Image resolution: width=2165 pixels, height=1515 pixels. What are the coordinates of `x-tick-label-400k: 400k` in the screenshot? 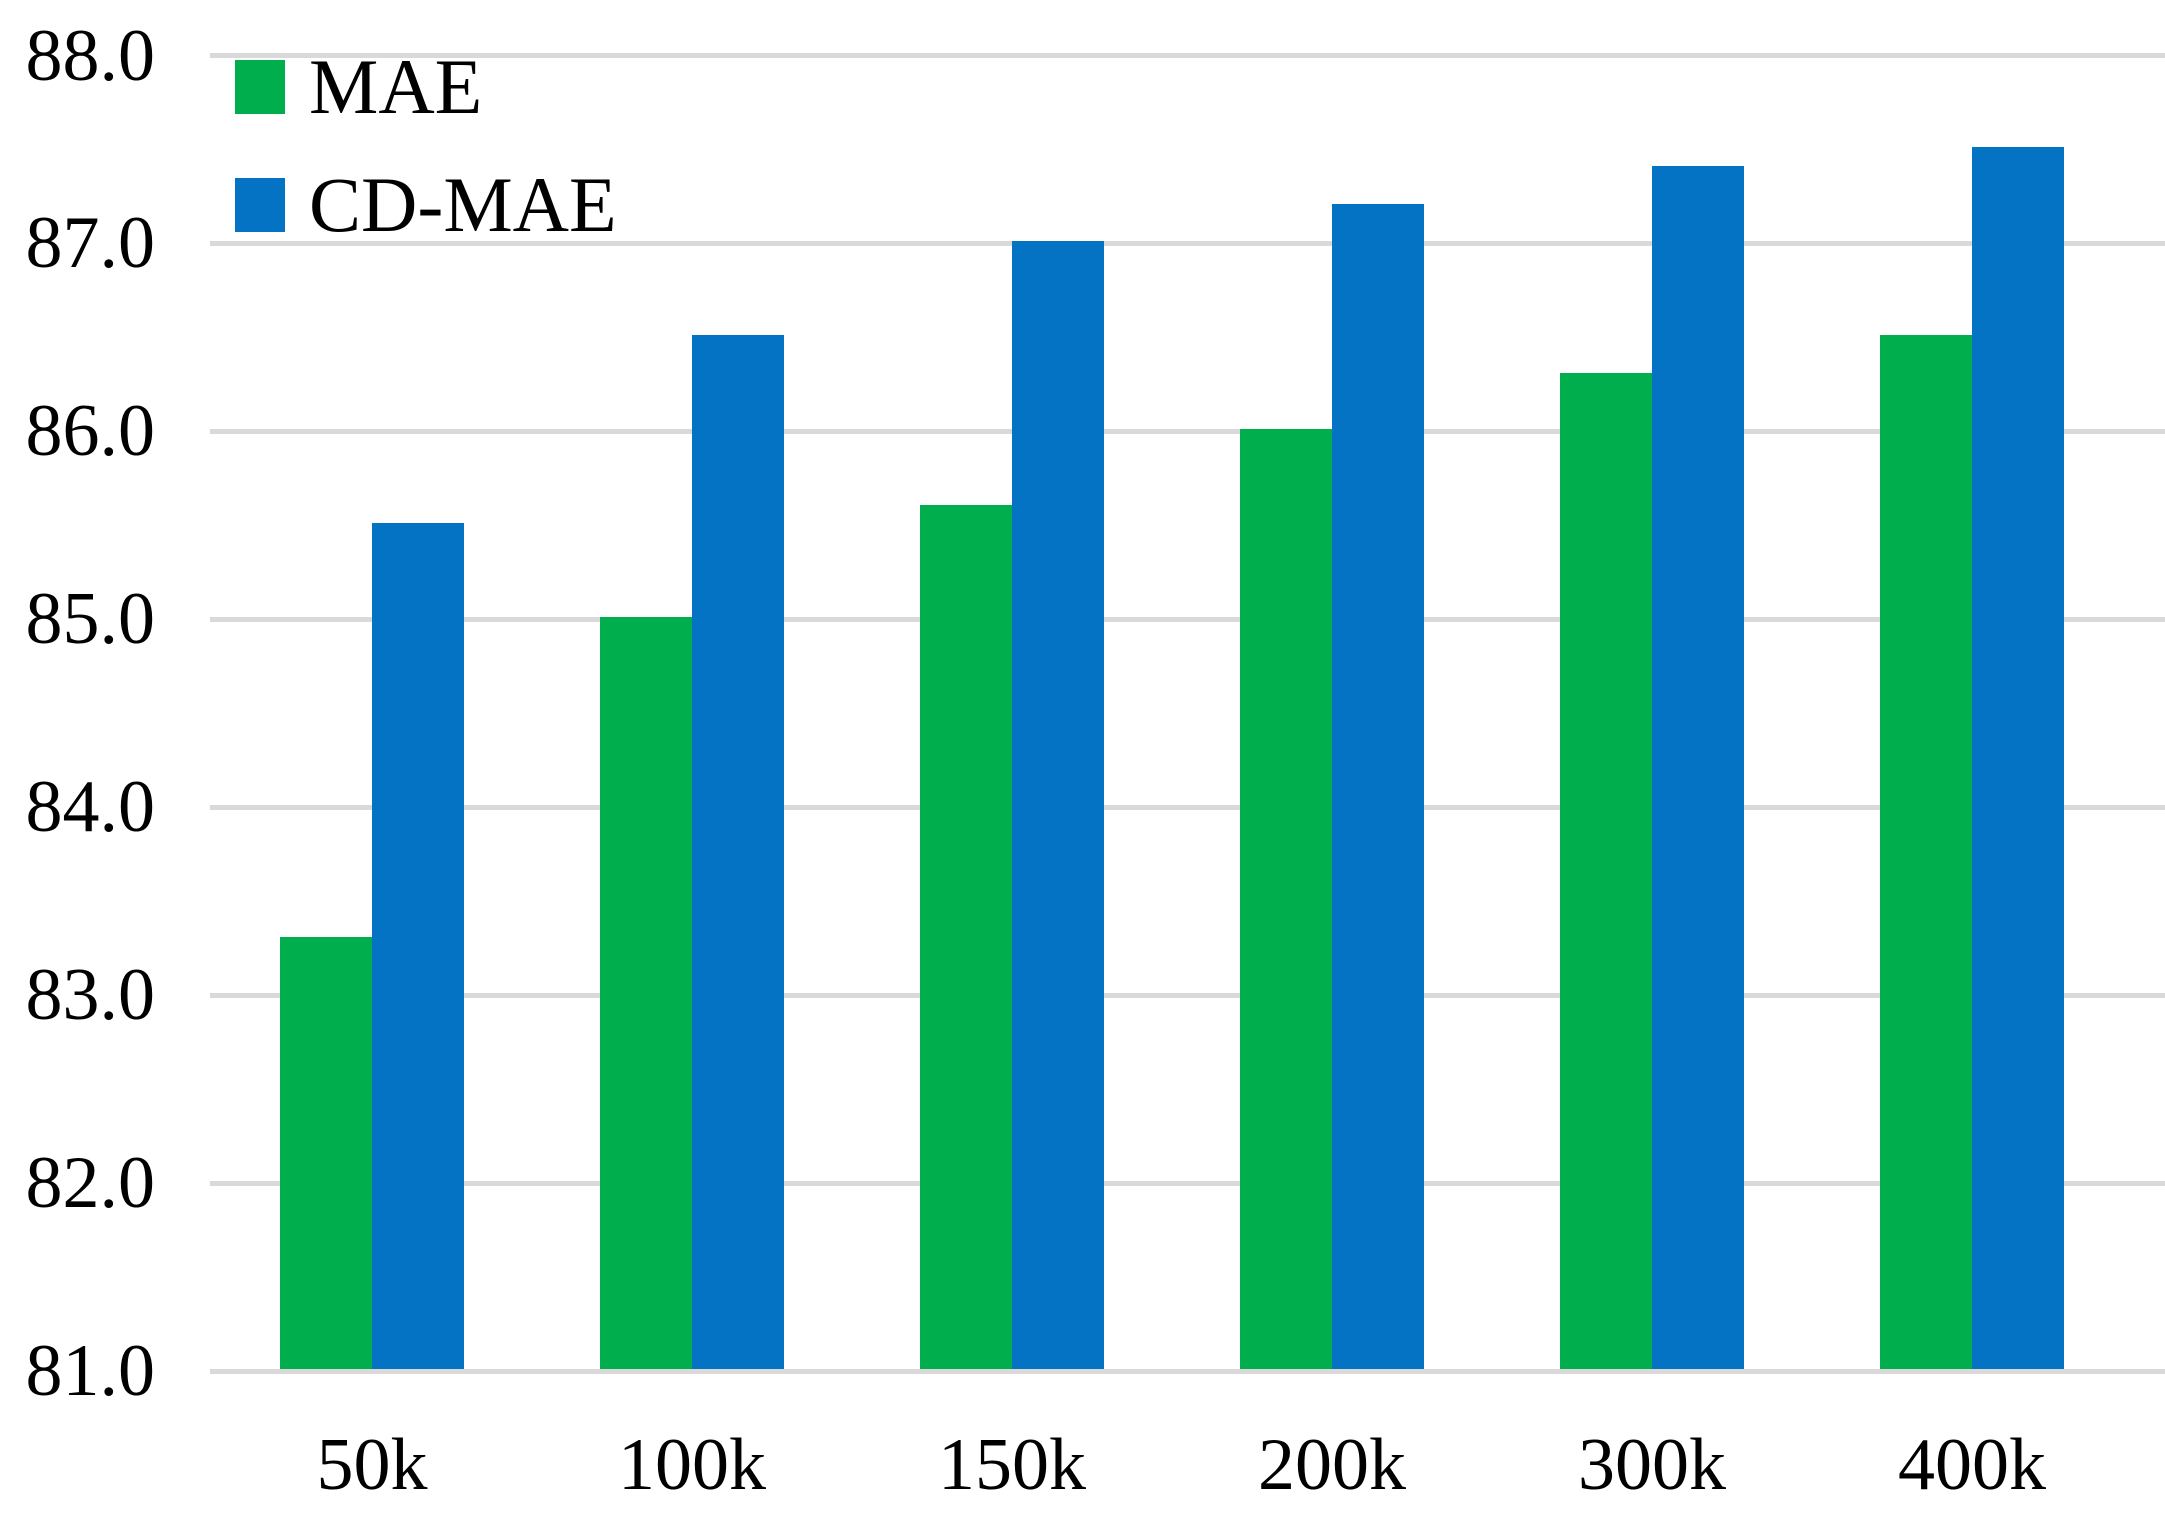 It's located at (1972, 1465).